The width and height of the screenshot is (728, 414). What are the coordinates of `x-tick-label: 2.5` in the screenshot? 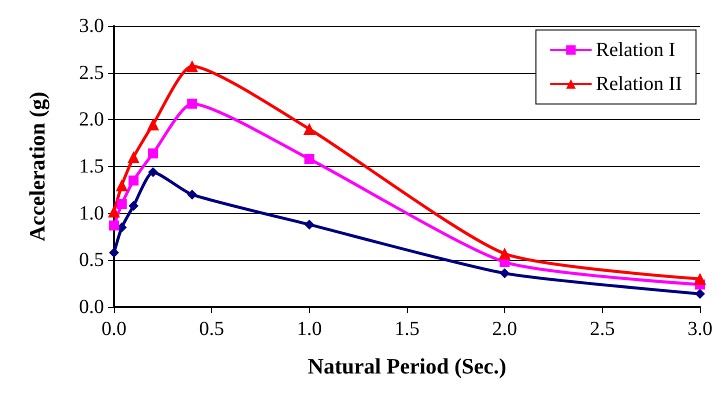 It's located at (602, 329).